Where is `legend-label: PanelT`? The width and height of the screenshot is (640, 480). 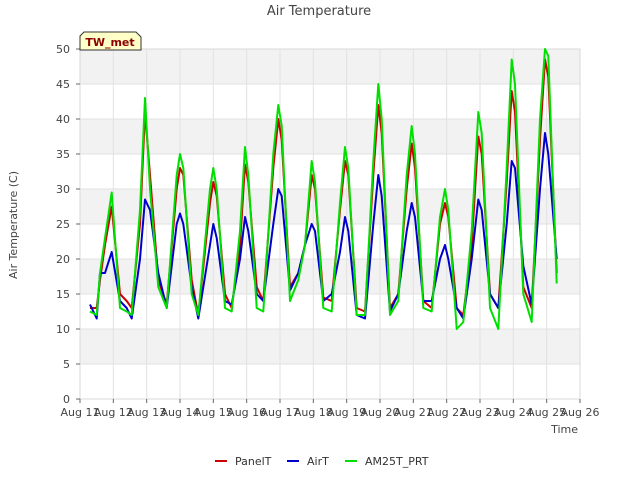
legend-label: PanelT is located at coordinates (253, 461).